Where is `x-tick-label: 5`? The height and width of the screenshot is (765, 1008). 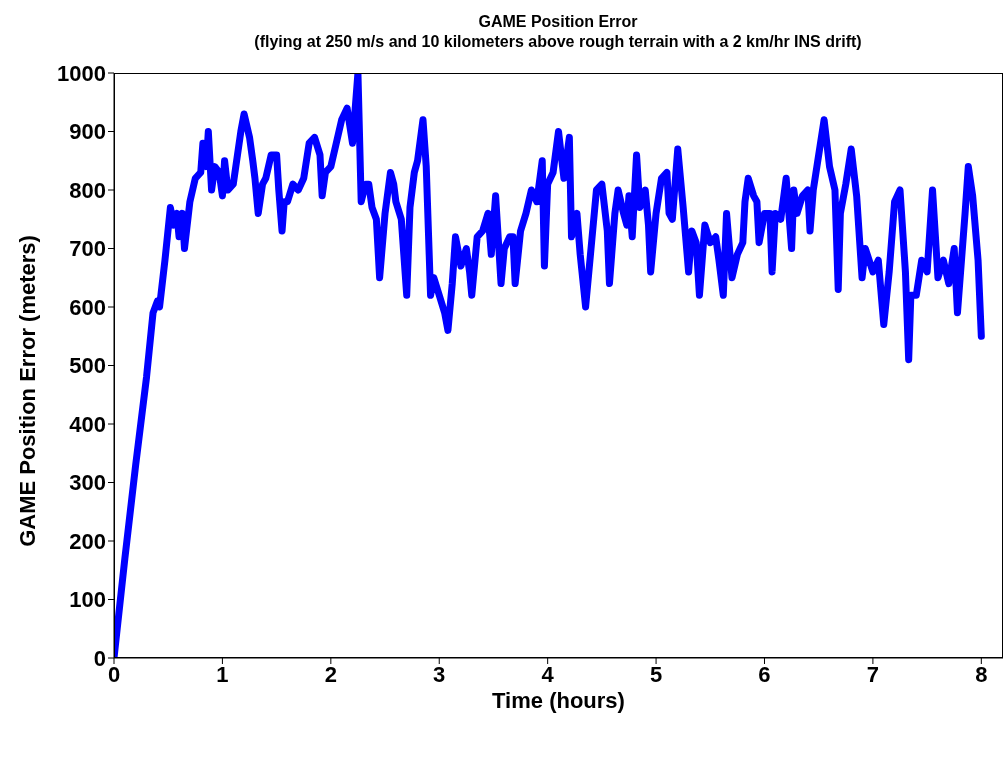
x-tick-label: 5 is located at coordinates (656, 674).